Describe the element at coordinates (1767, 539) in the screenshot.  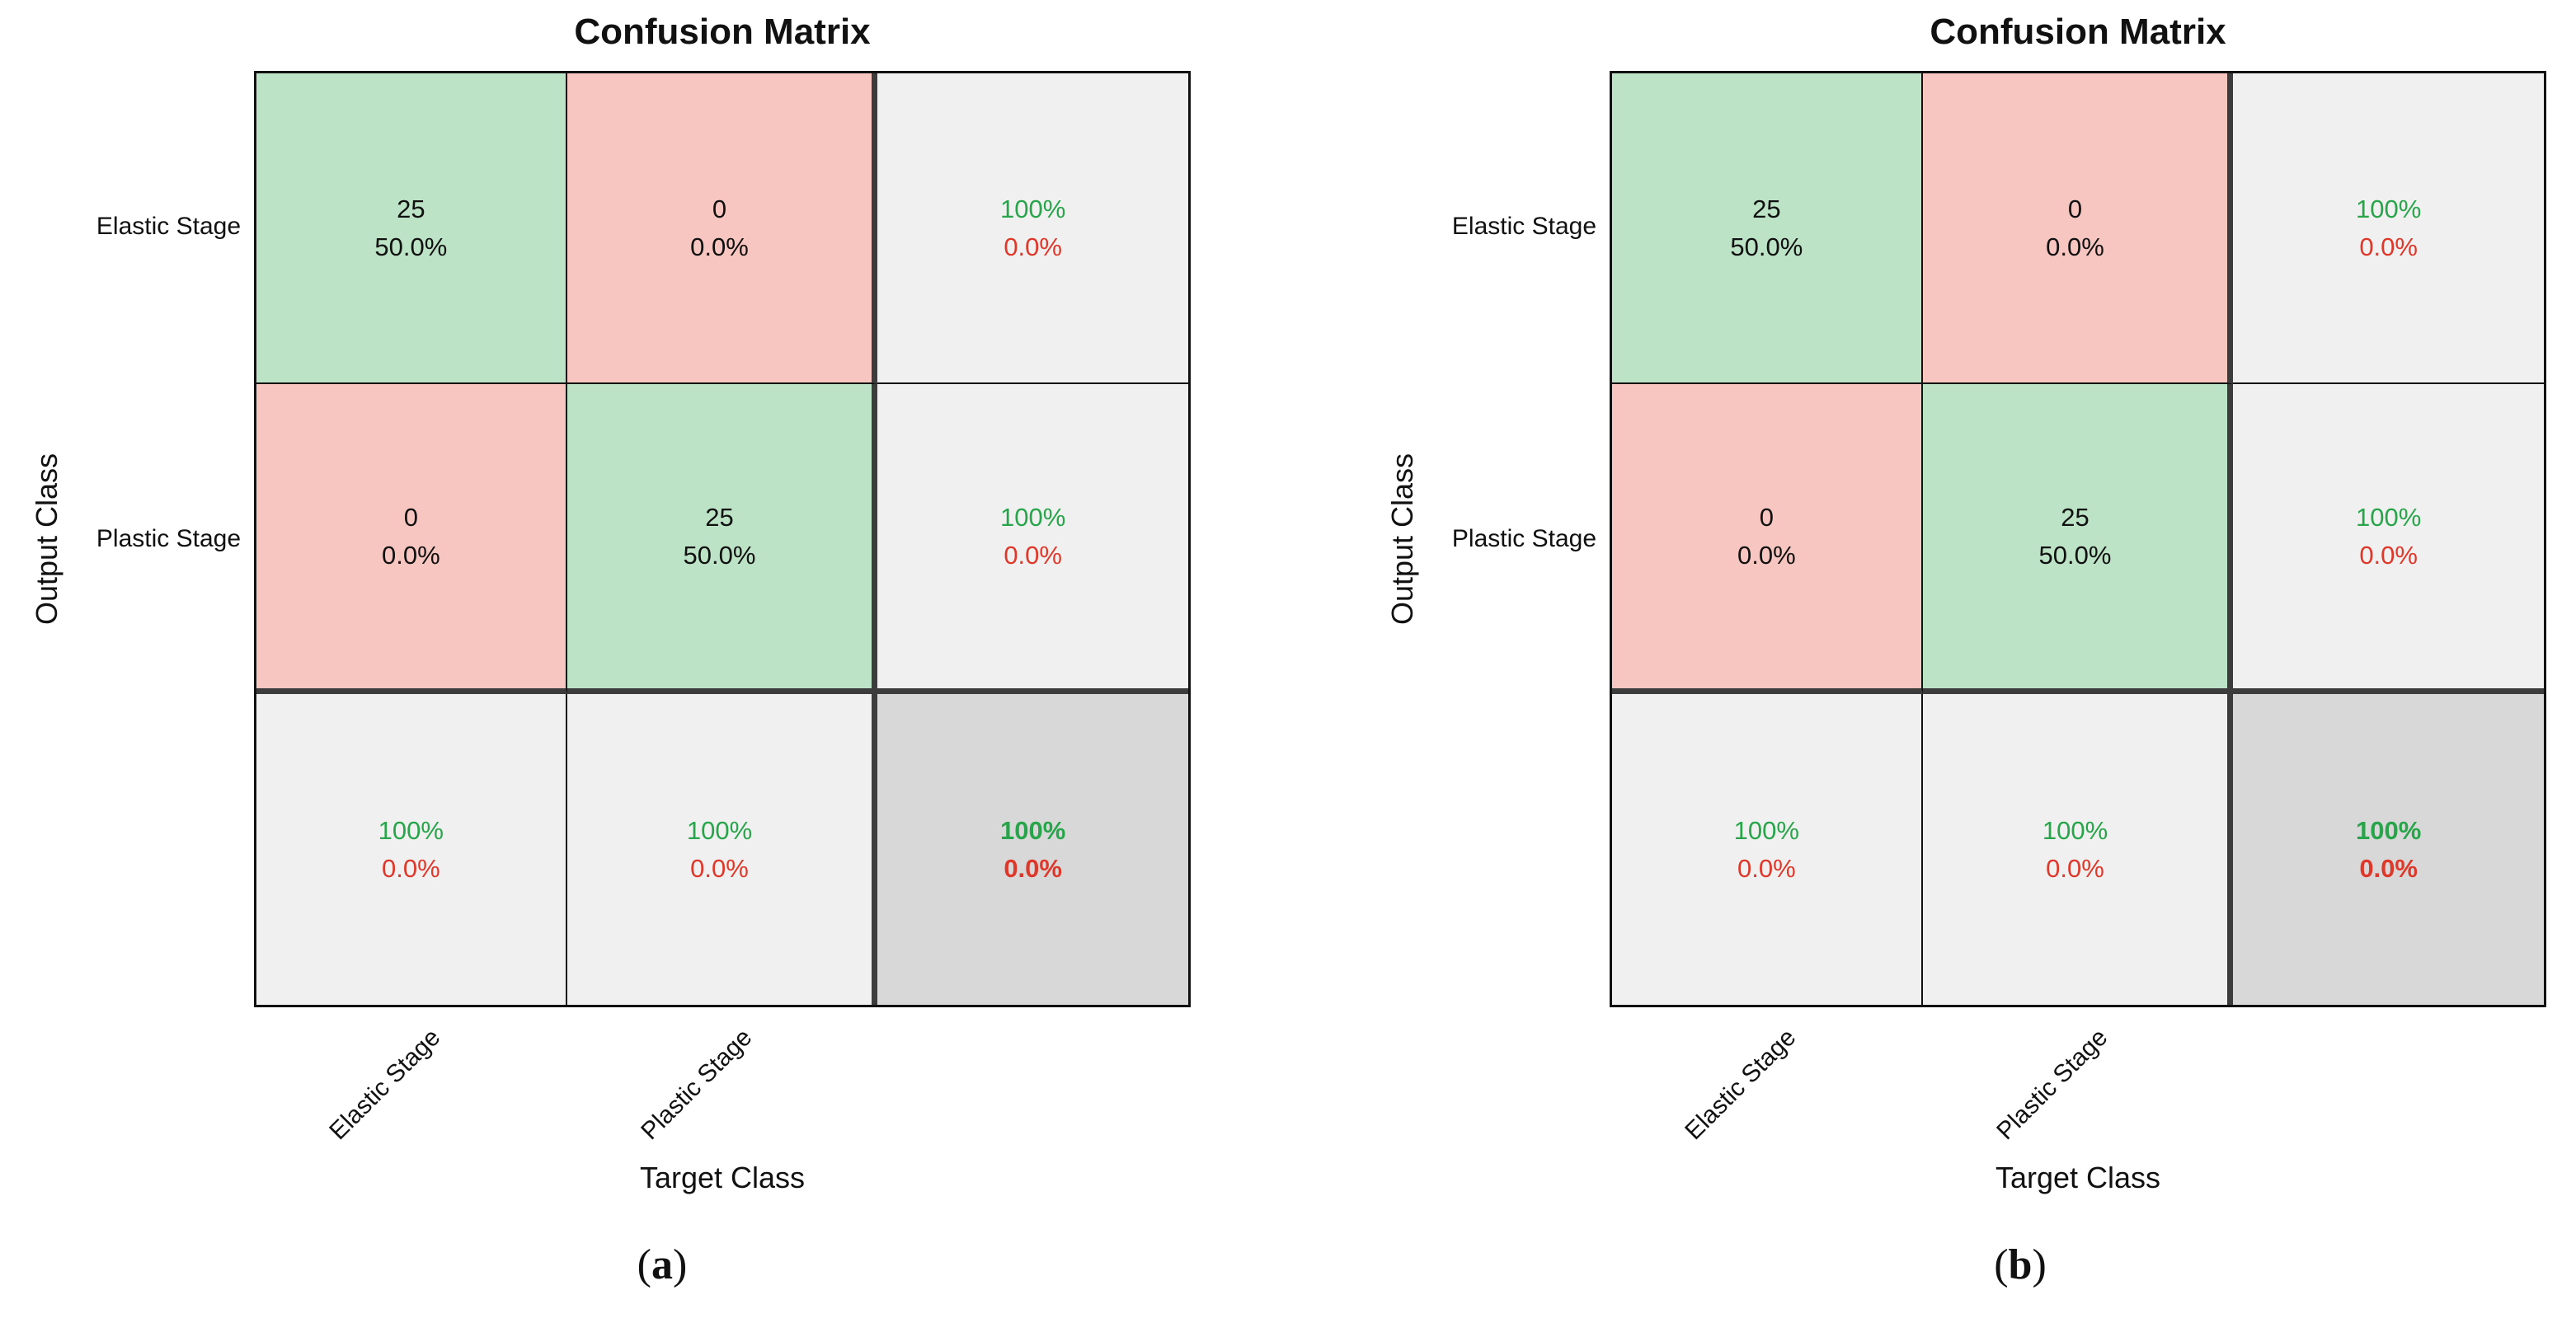
I see `panel-b-cell-r1c0: 0 0.0%` at that location.